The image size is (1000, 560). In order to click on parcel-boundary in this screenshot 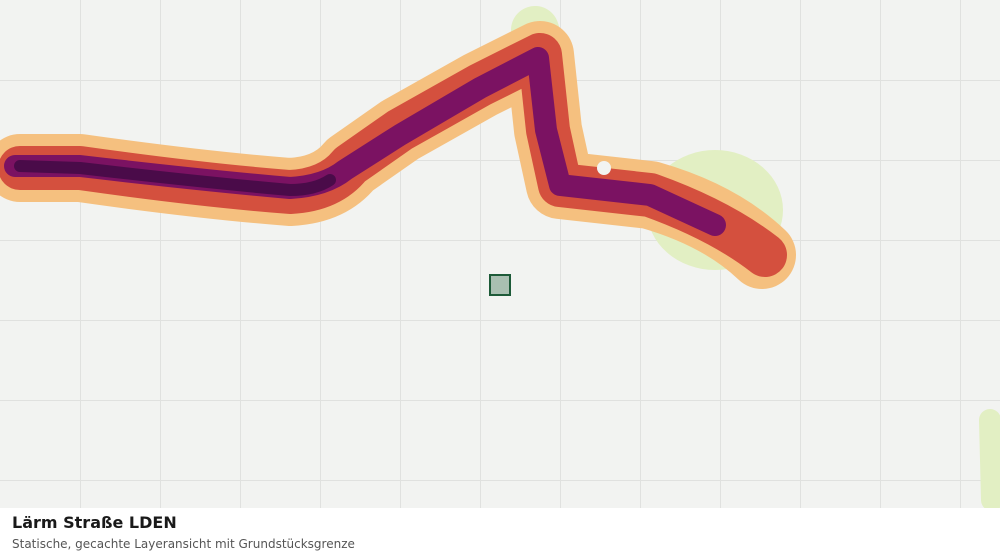, I will do `click(500, 285)`.